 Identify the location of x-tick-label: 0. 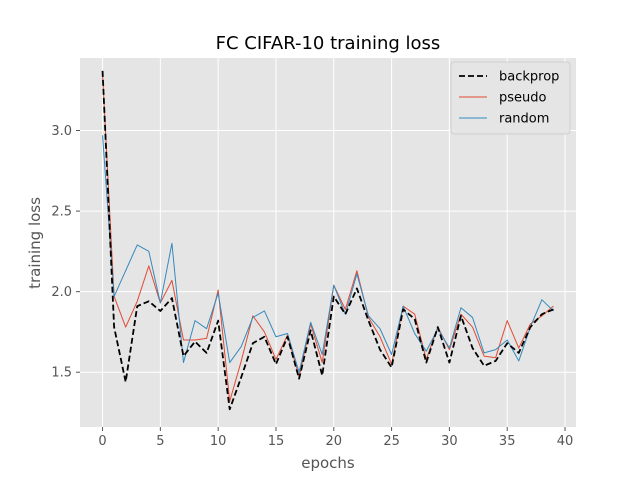
(102, 441).